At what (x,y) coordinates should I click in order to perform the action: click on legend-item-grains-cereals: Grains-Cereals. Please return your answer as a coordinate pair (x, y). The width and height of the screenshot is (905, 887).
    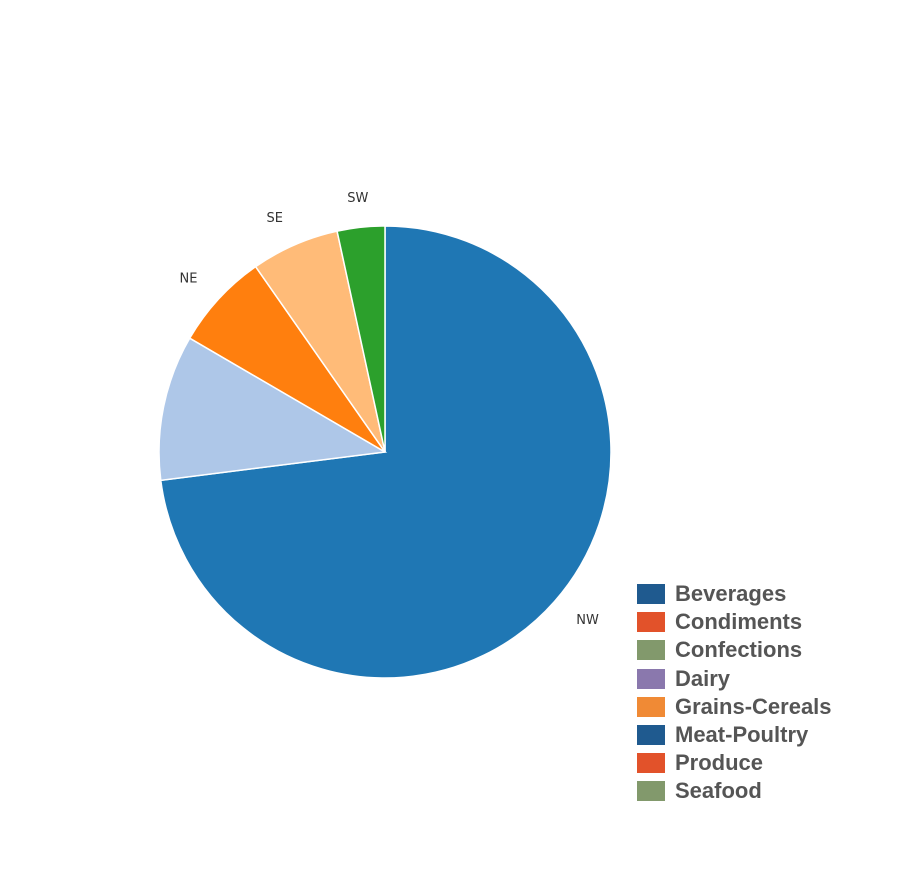
    Looking at the image, I should click on (767, 707).